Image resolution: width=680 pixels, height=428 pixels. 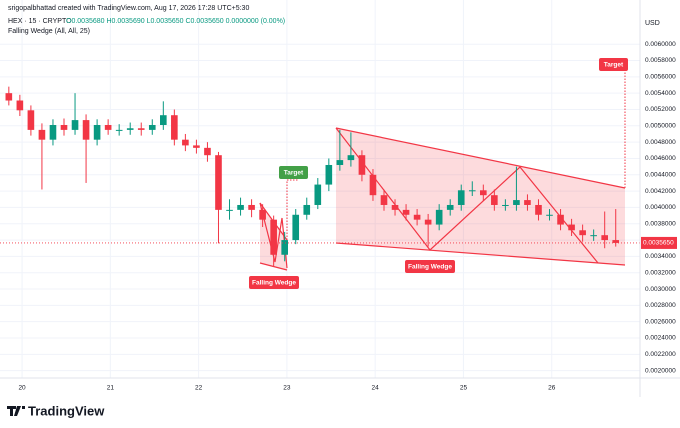 I want to click on x-tick-label: 23, so click(x=287, y=388).